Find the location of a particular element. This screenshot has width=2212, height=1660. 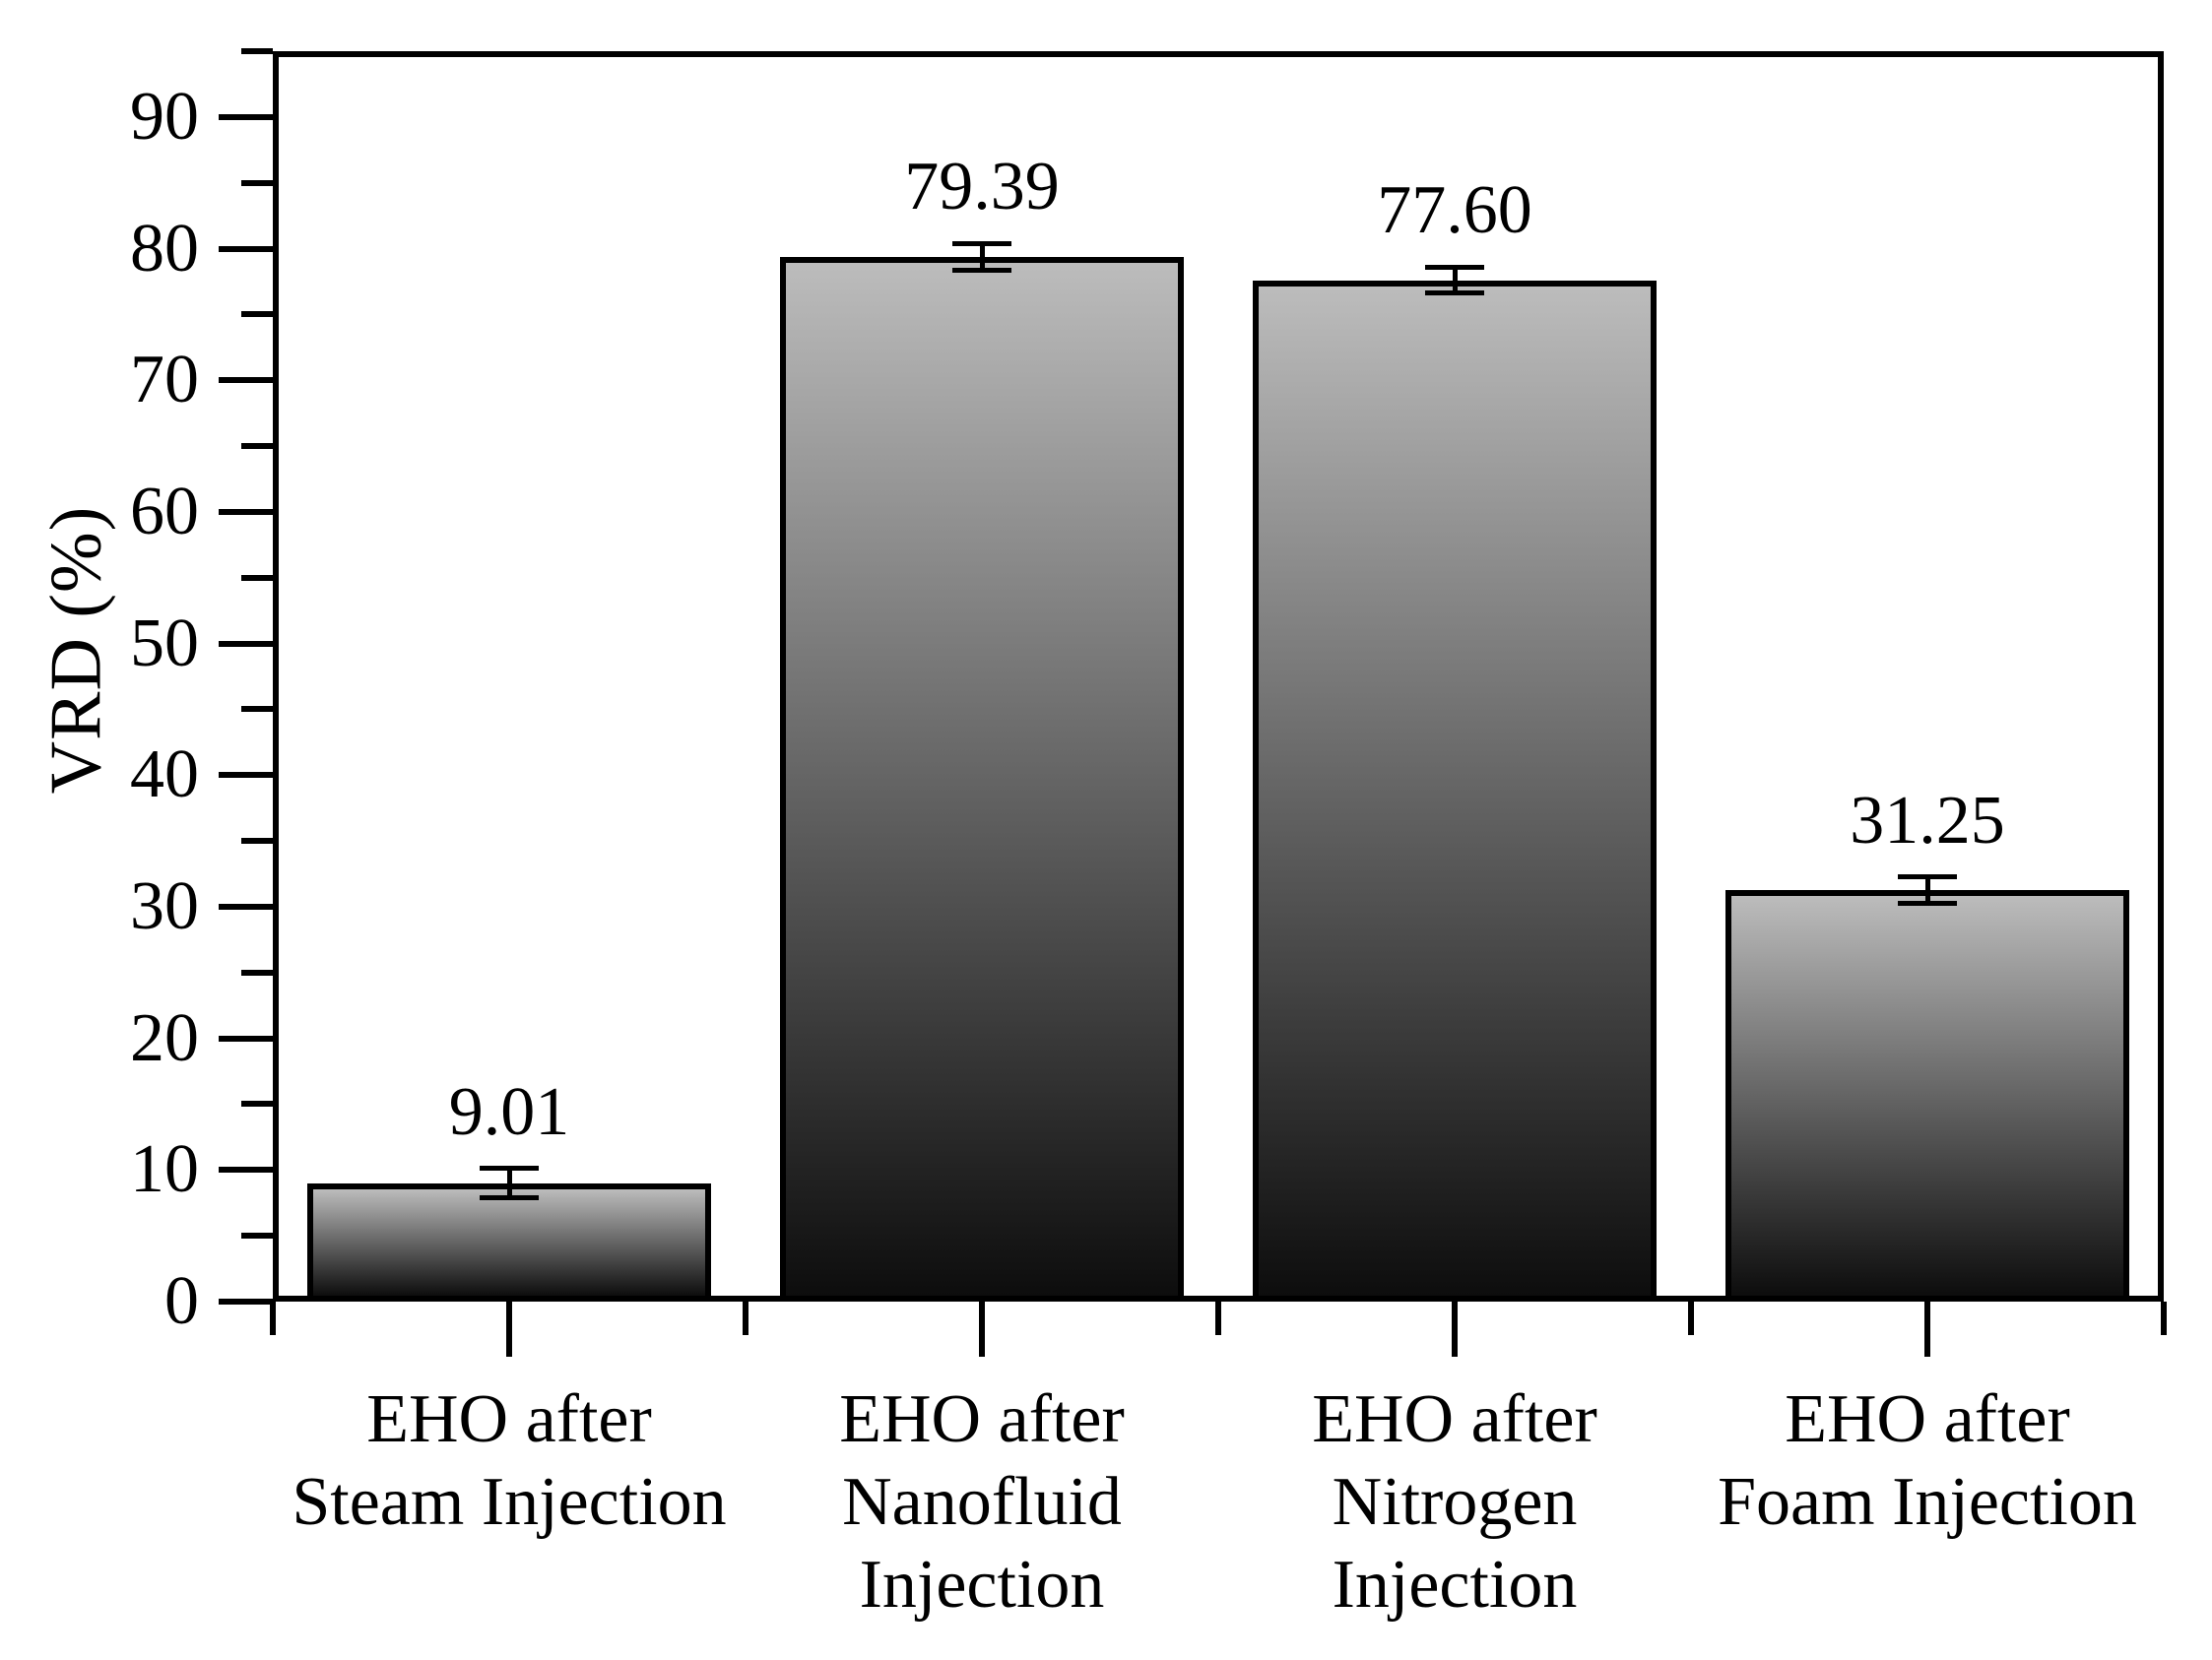

y-tick-label: 30 is located at coordinates (164, 905).